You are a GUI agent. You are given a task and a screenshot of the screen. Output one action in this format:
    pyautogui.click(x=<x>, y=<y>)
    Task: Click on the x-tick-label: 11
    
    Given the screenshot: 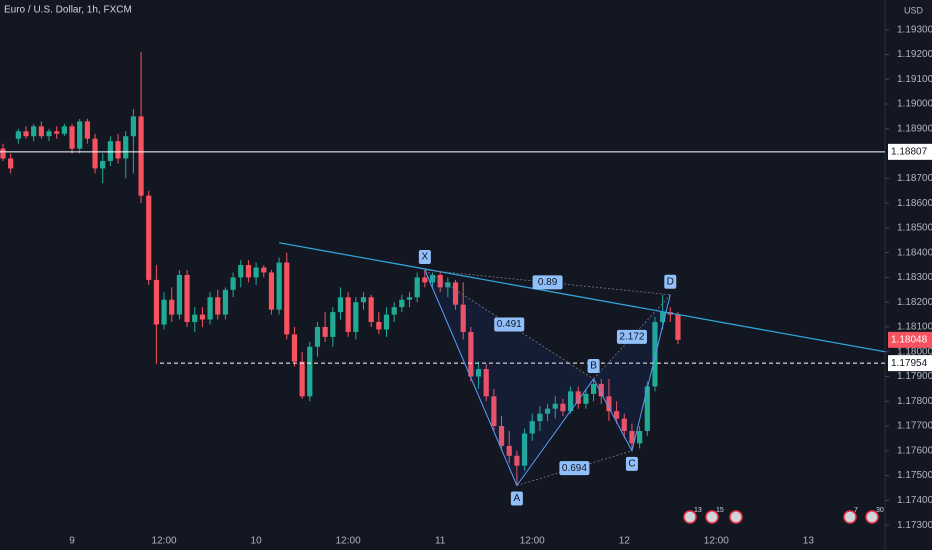 What is the action you would take?
    pyautogui.click(x=440, y=541)
    